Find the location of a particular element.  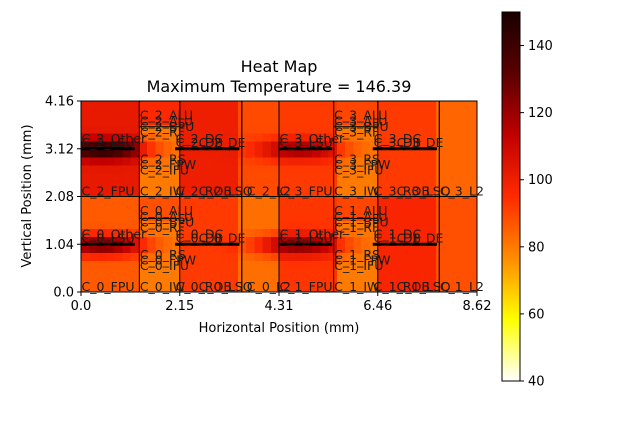

chart-subtitle: Maximum Temperature = 146.39 is located at coordinates (279, 86).